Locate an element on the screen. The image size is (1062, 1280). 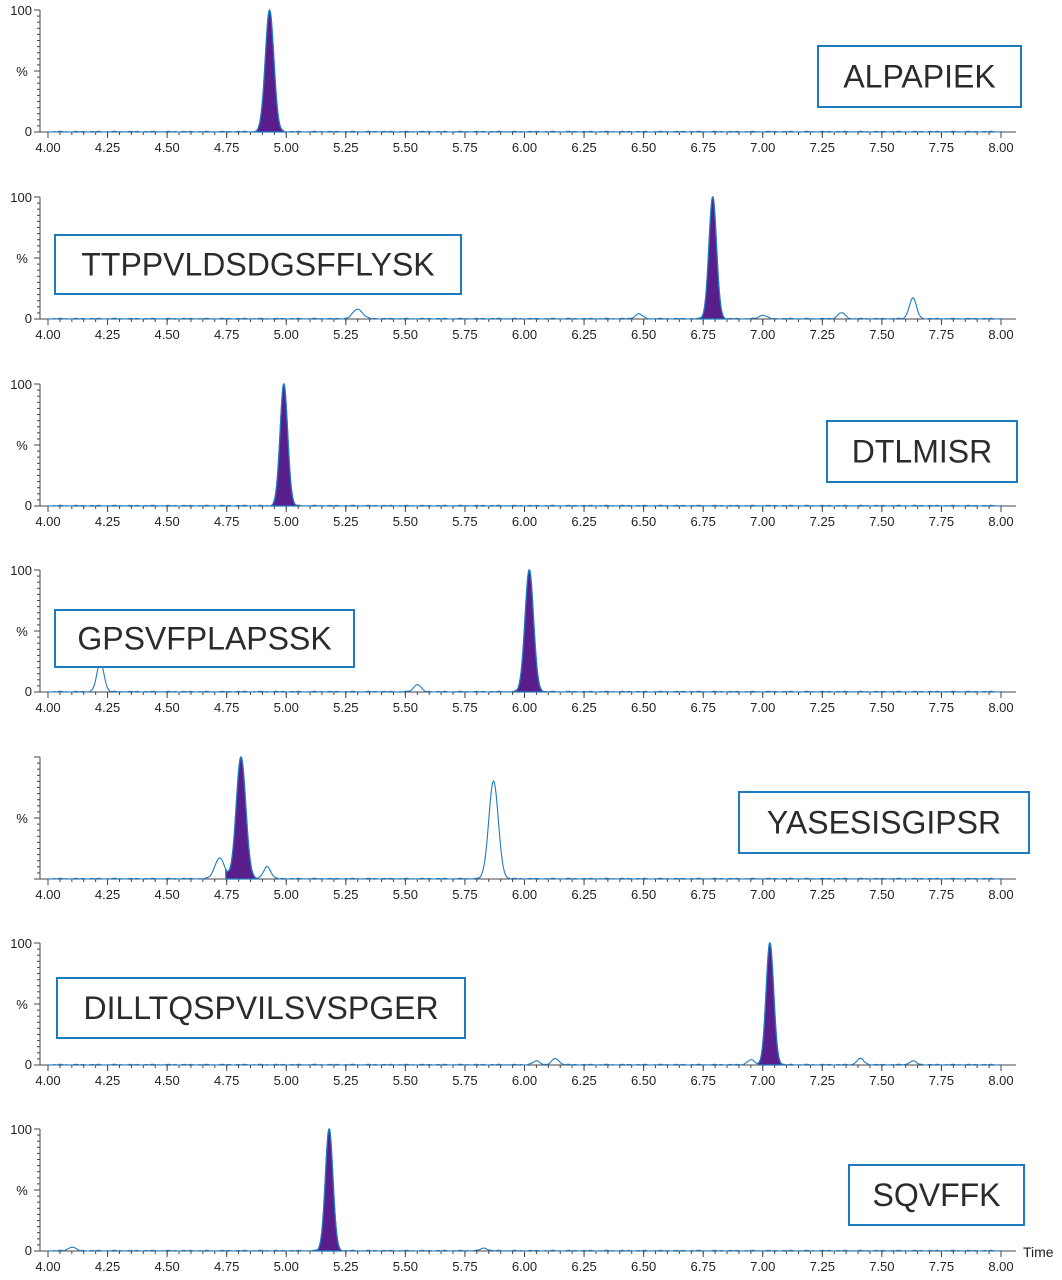
peptide-label: DILLTQSPVILSVSPGER is located at coordinates (260, 1008).